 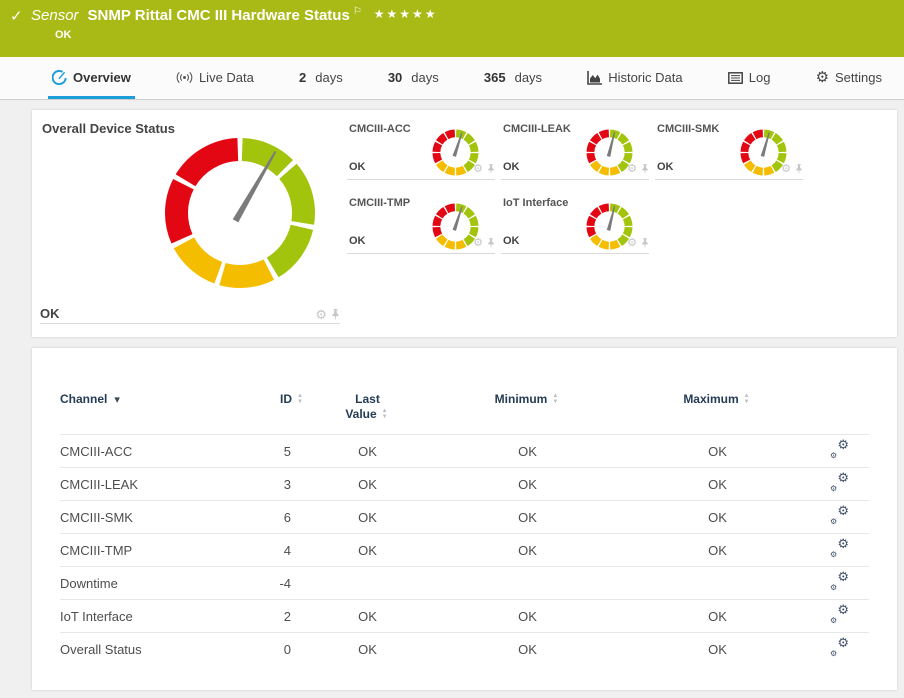 I want to click on table-row: Overall Status 0 OK OK OK ⚙ ⚙, so click(x=464, y=649).